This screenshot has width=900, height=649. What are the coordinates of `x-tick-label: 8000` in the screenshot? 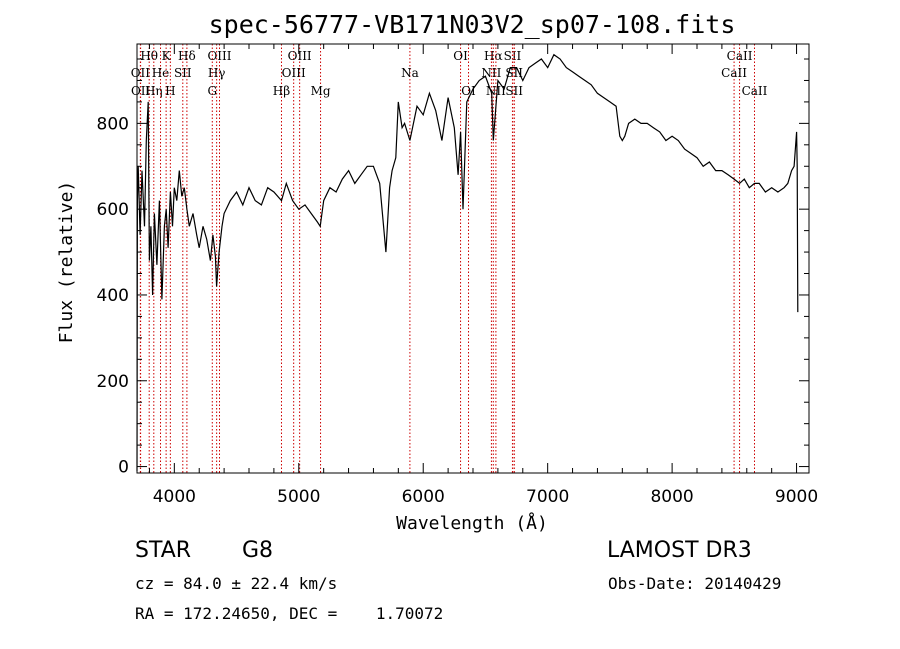 It's located at (671, 497).